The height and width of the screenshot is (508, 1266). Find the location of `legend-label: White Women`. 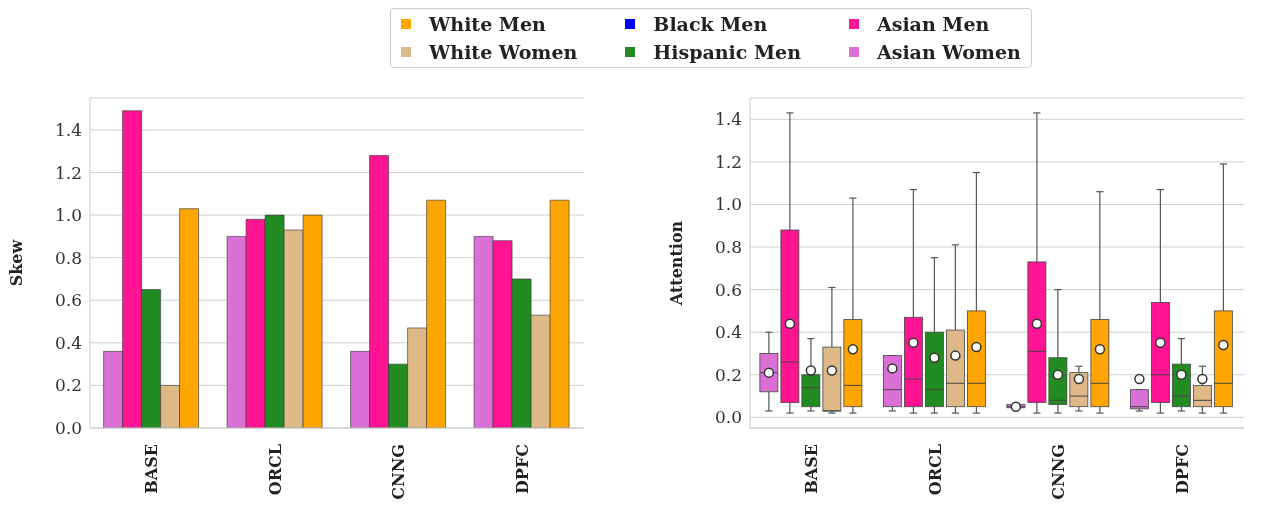

legend-label: White Women is located at coordinates (503, 52).